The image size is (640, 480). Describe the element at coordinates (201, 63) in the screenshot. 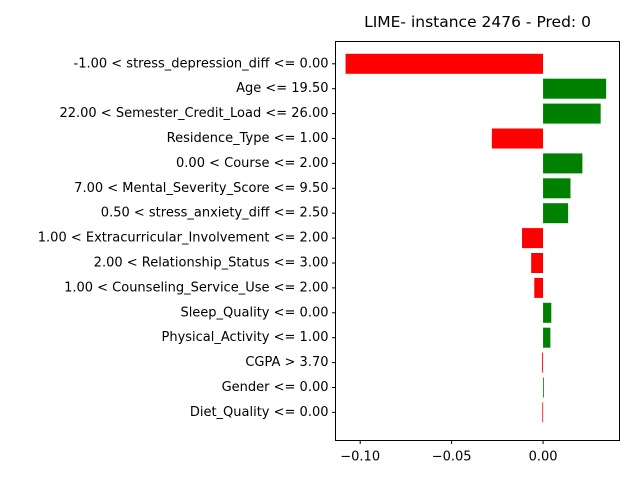

I see `y-tick-label: -1.00 < stress_depression_diff <= 0.00` at that location.